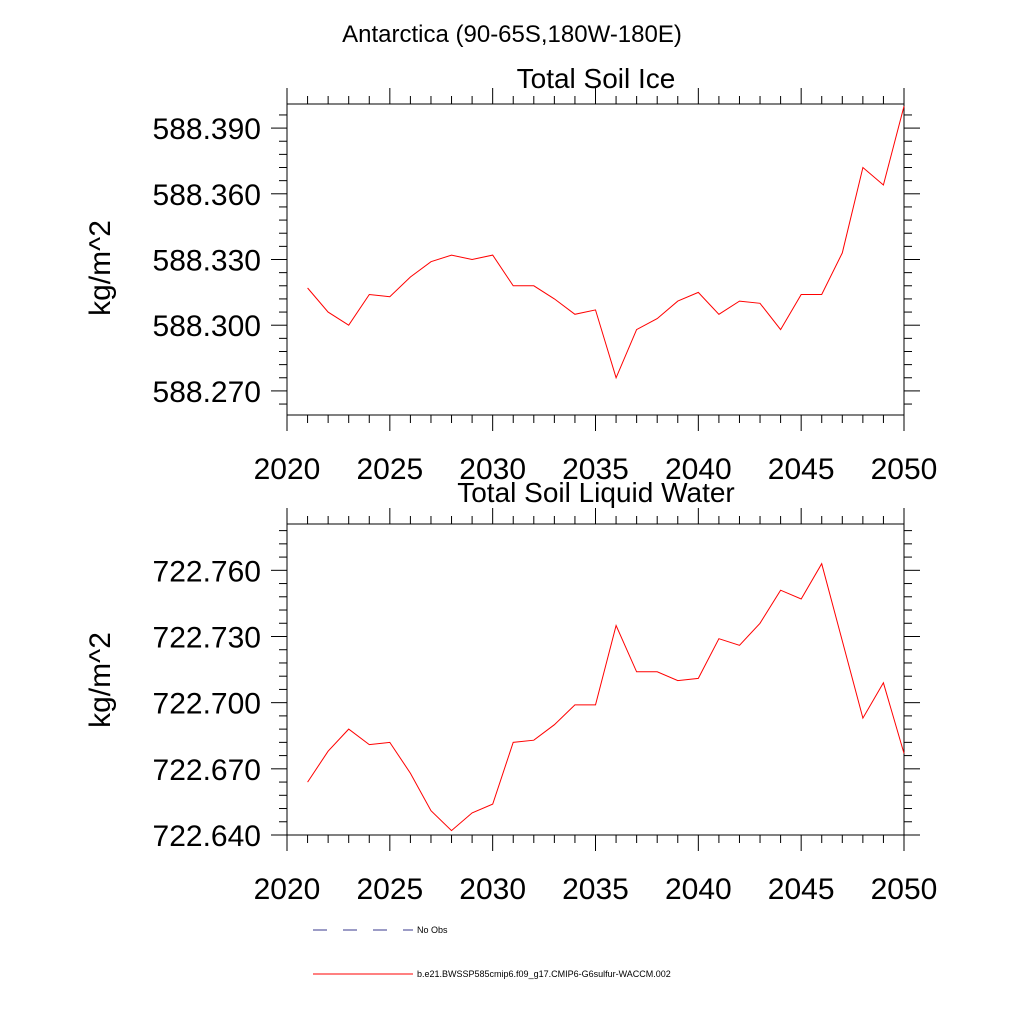 Image resolution: width=1024 pixels, height=1024 pixels. What do you see at coordinates (207, 637) in the screenshot?
I see `y-tick-label: 722.730` at bounding box center [207, 637].